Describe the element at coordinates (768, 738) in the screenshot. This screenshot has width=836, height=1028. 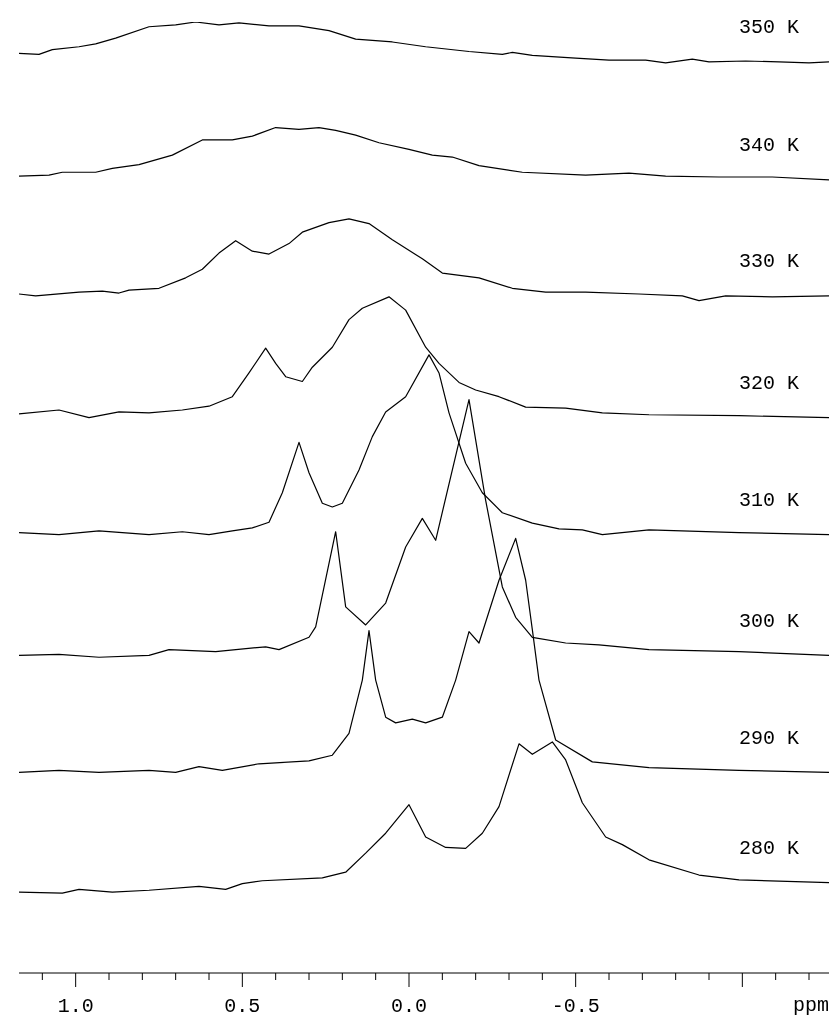
I see `series-label: 290 K` at that location.